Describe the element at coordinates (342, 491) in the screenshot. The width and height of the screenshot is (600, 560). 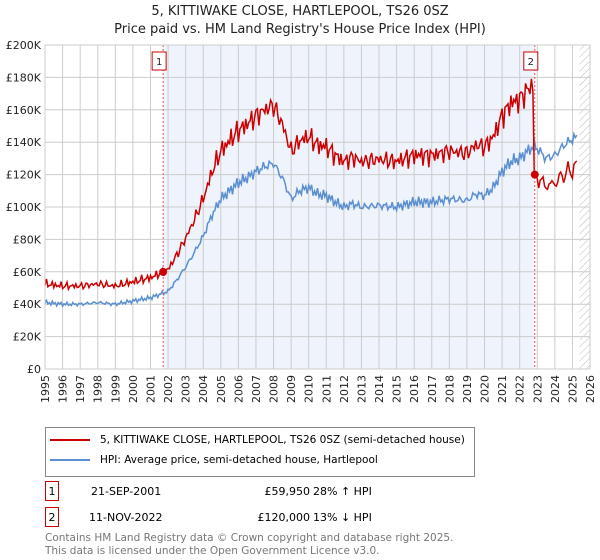
I see `sale-hpi-diff: 28% ↑ HPI` at that location.